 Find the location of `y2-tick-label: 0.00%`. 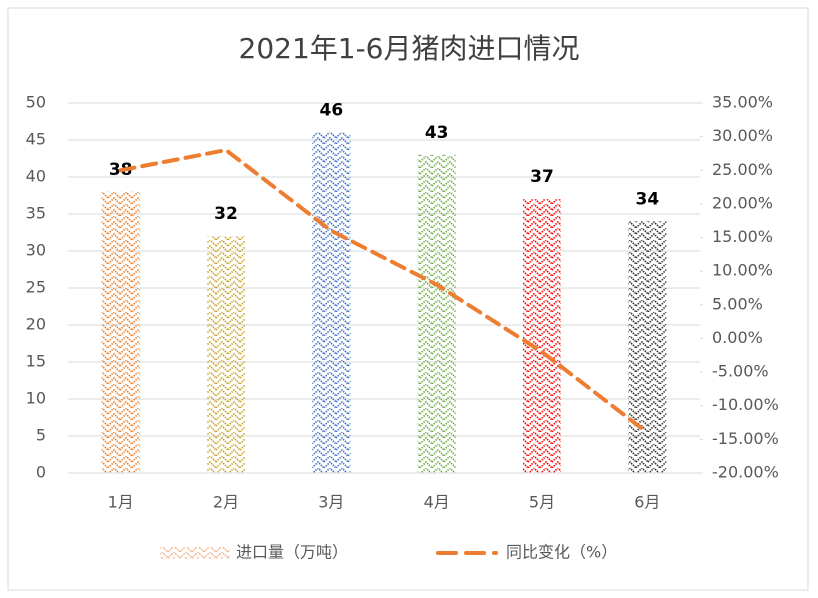

y2-tick-label: 0.00% is located at coordinates (737, 337).